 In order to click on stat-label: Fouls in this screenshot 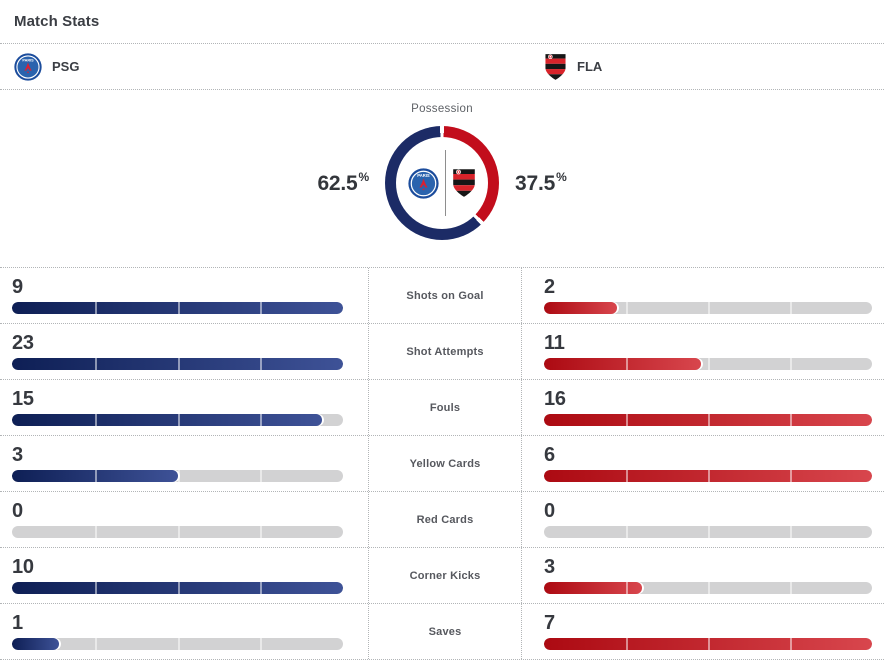, I will do `click(445, 407)`.